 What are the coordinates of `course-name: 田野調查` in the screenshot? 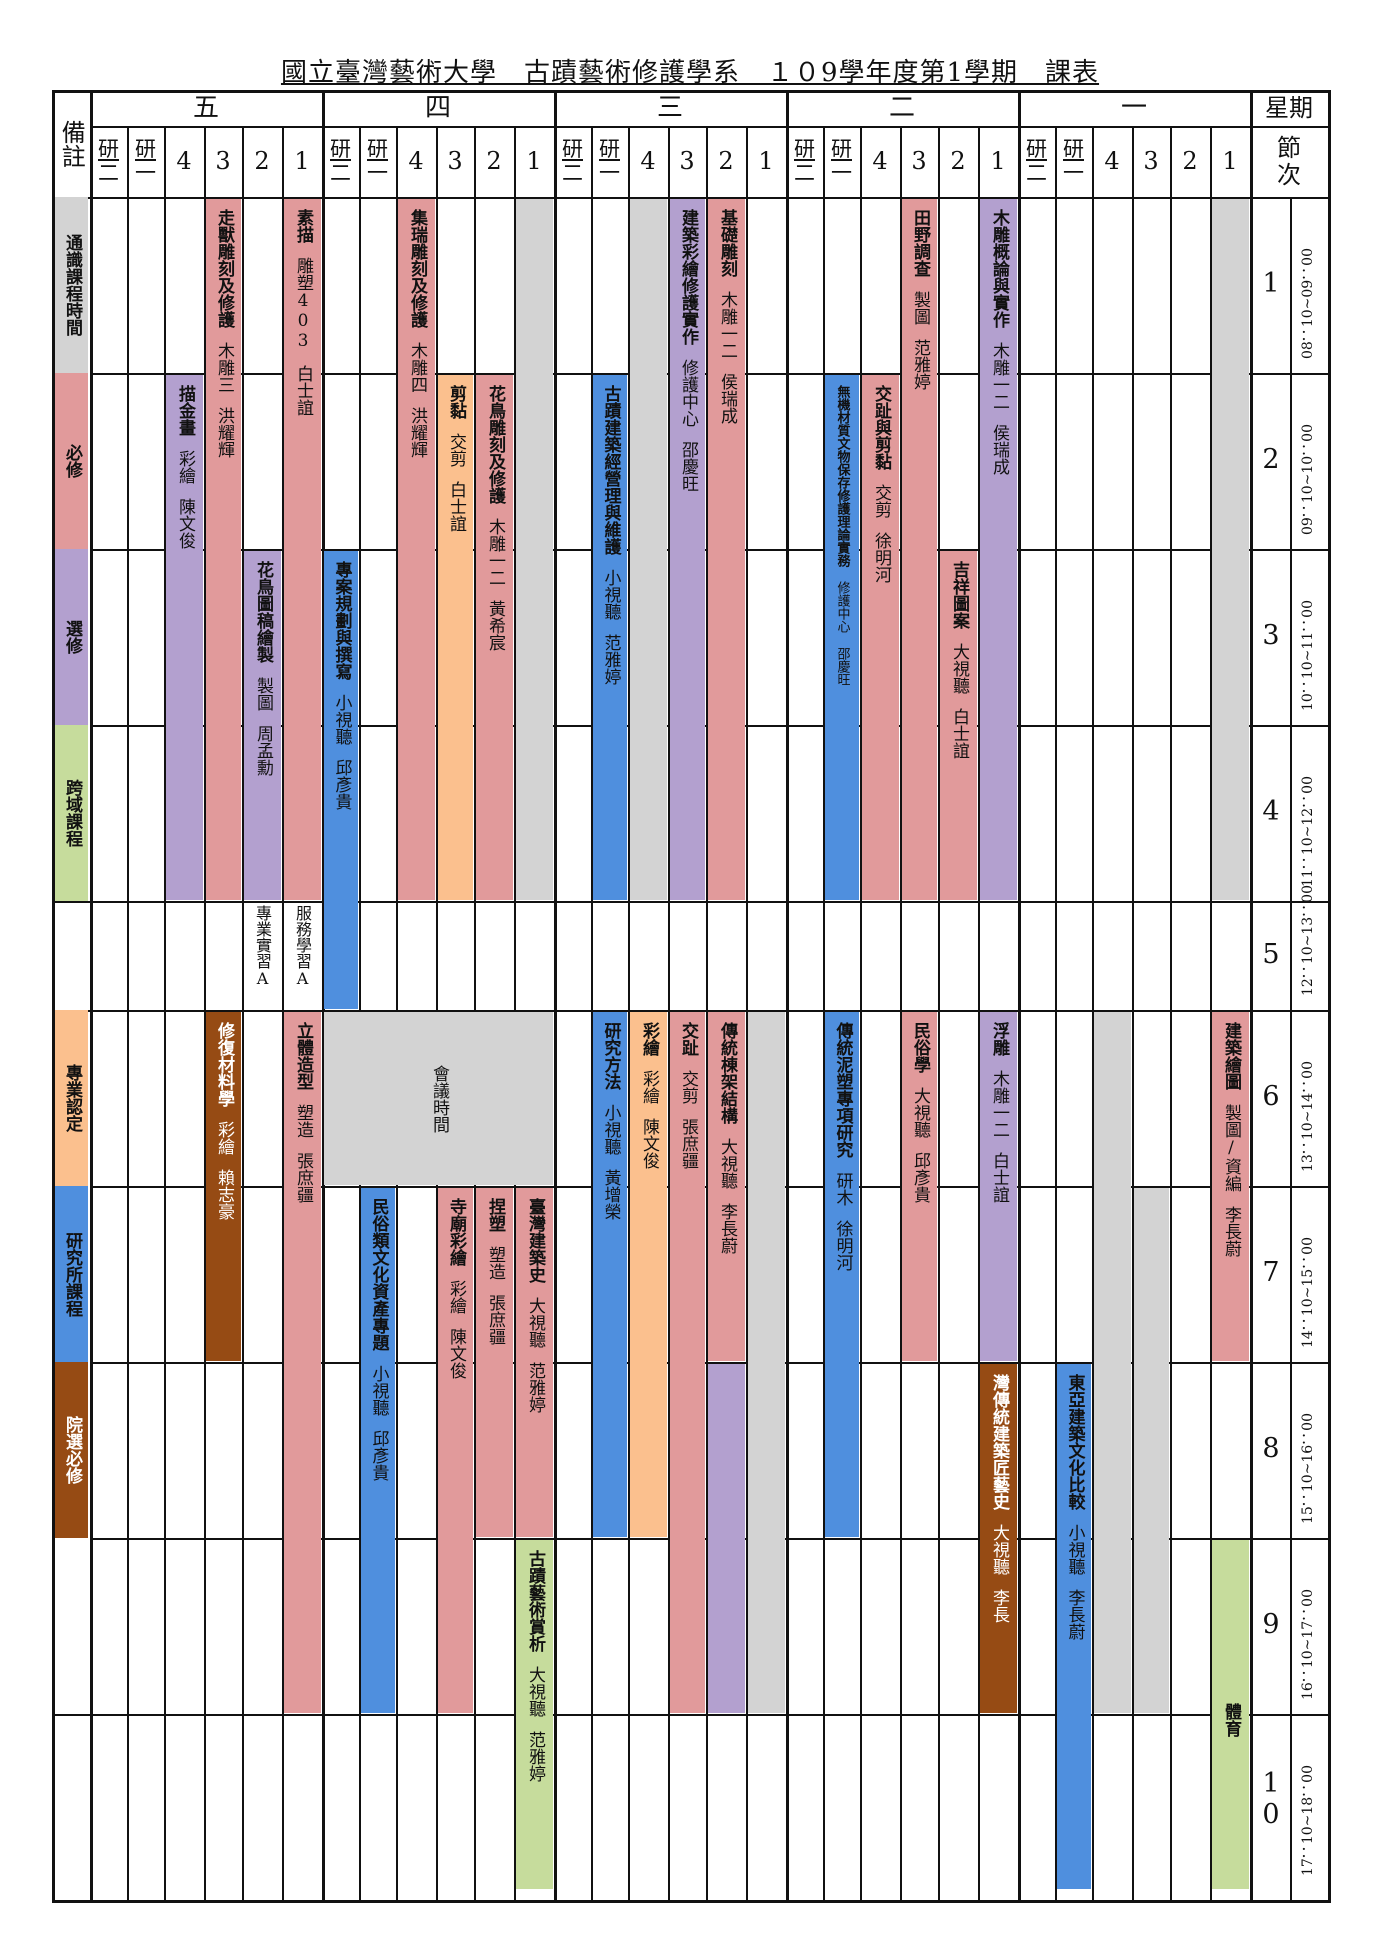 It's located at (920, 243).